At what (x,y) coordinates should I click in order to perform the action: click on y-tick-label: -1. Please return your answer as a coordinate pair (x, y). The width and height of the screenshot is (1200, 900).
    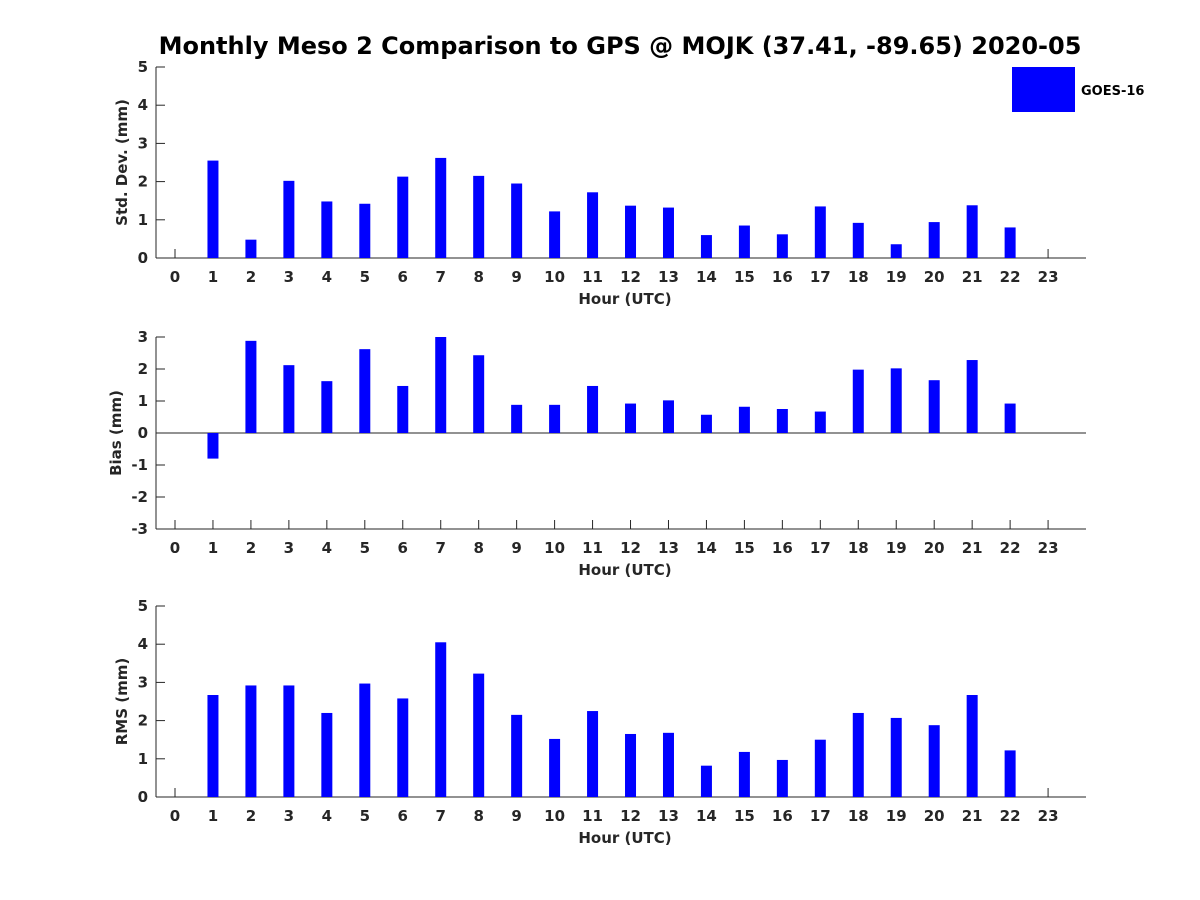
    Looking at the image, I should click on (139, 465).